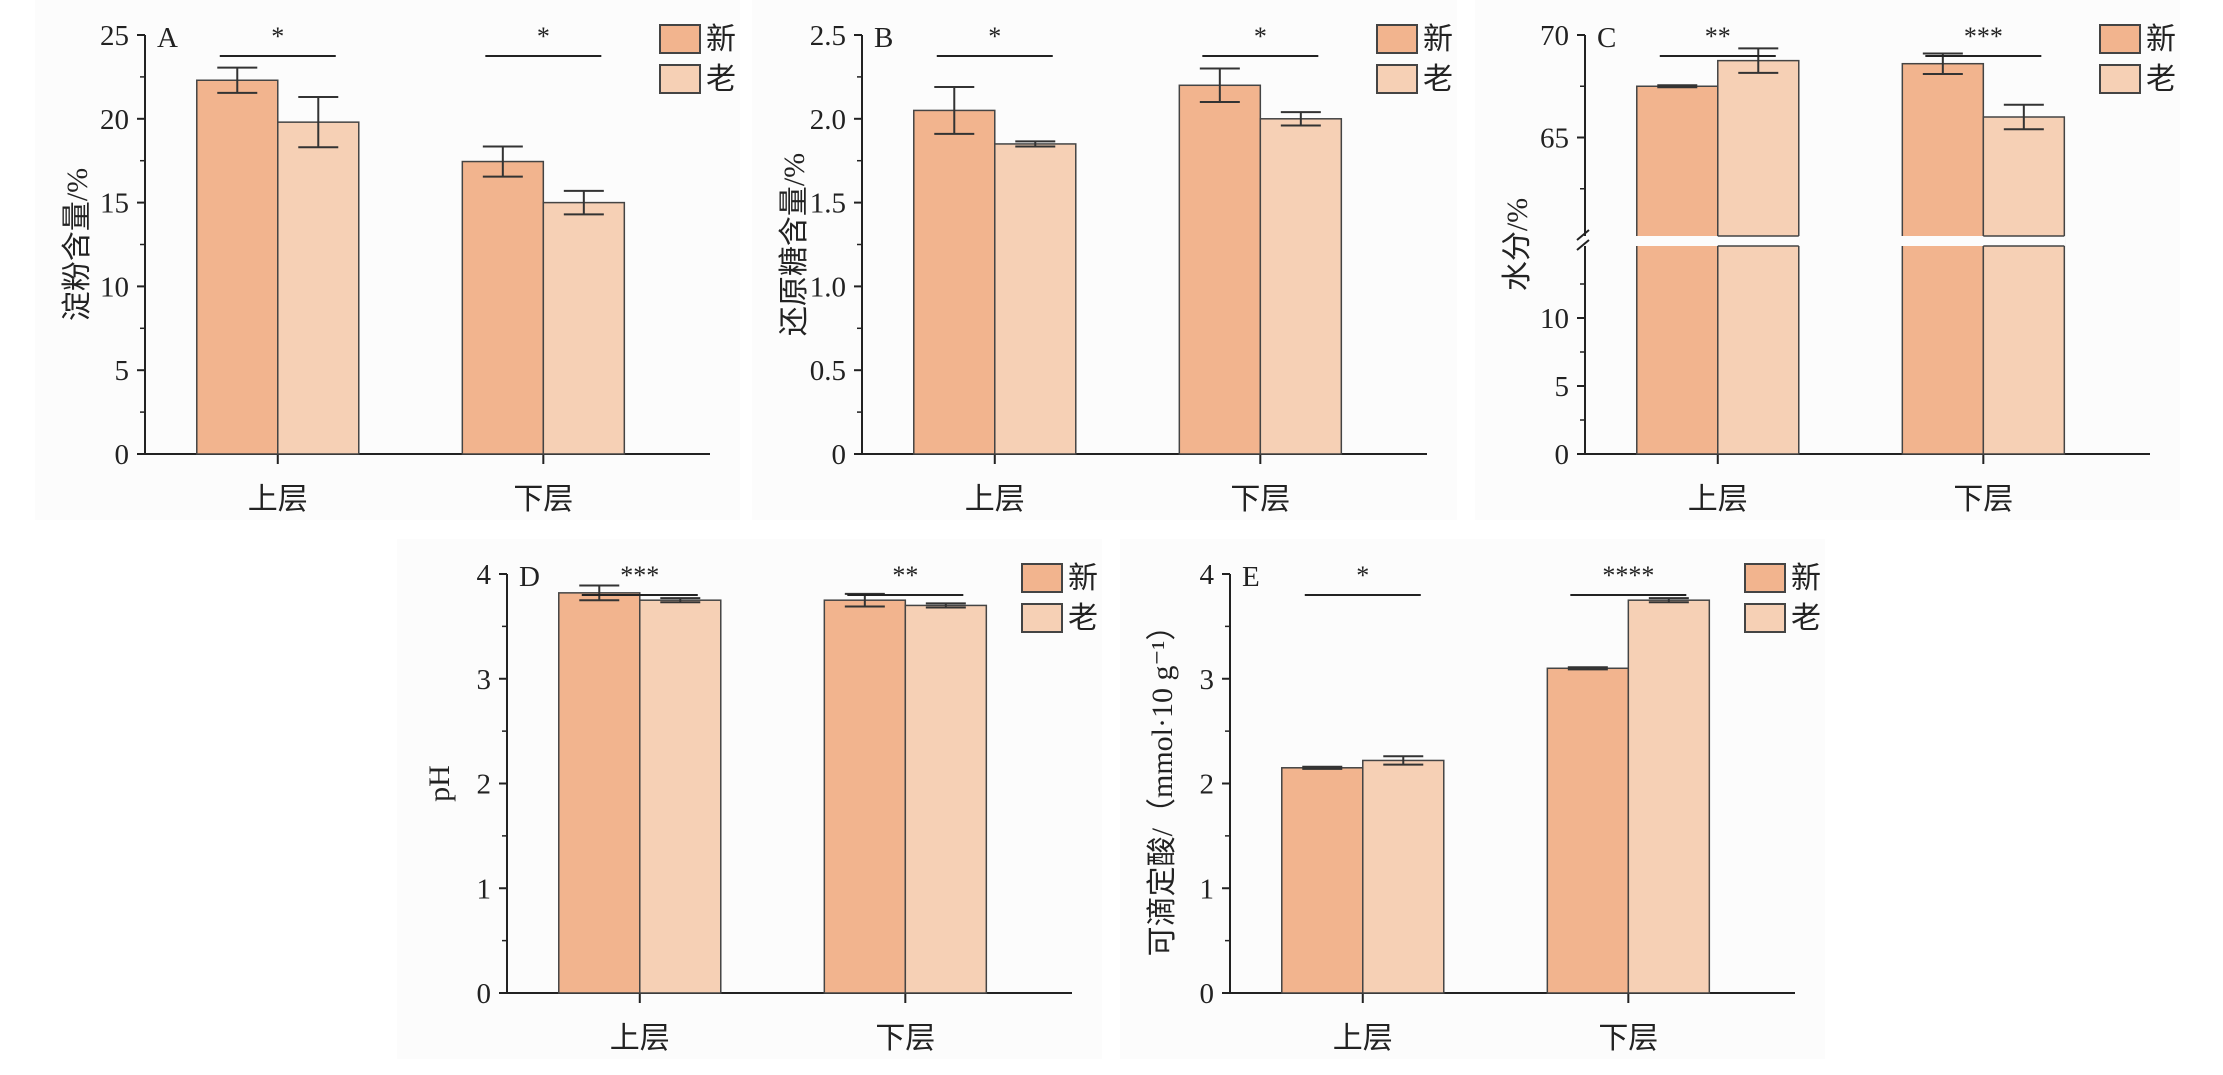 The height and width of the screenshot is (1075, 2223). What do you see at coordinates (883, 38) in the screenshot?
I see `panel-letter: B` at bounding box center [883, 38].